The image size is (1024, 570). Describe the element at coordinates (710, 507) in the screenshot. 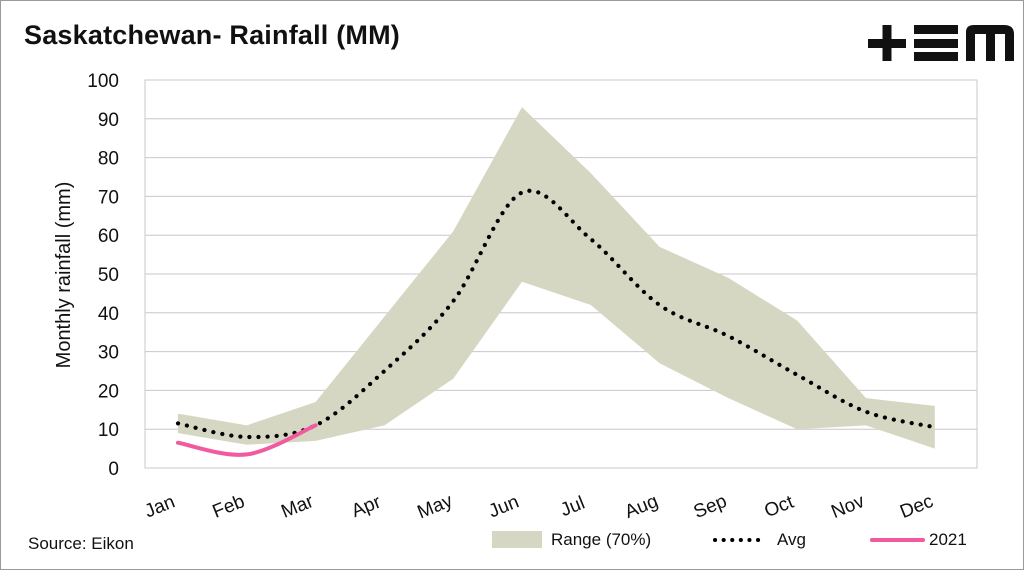

I see `x-tick-label: Sep` at that location.